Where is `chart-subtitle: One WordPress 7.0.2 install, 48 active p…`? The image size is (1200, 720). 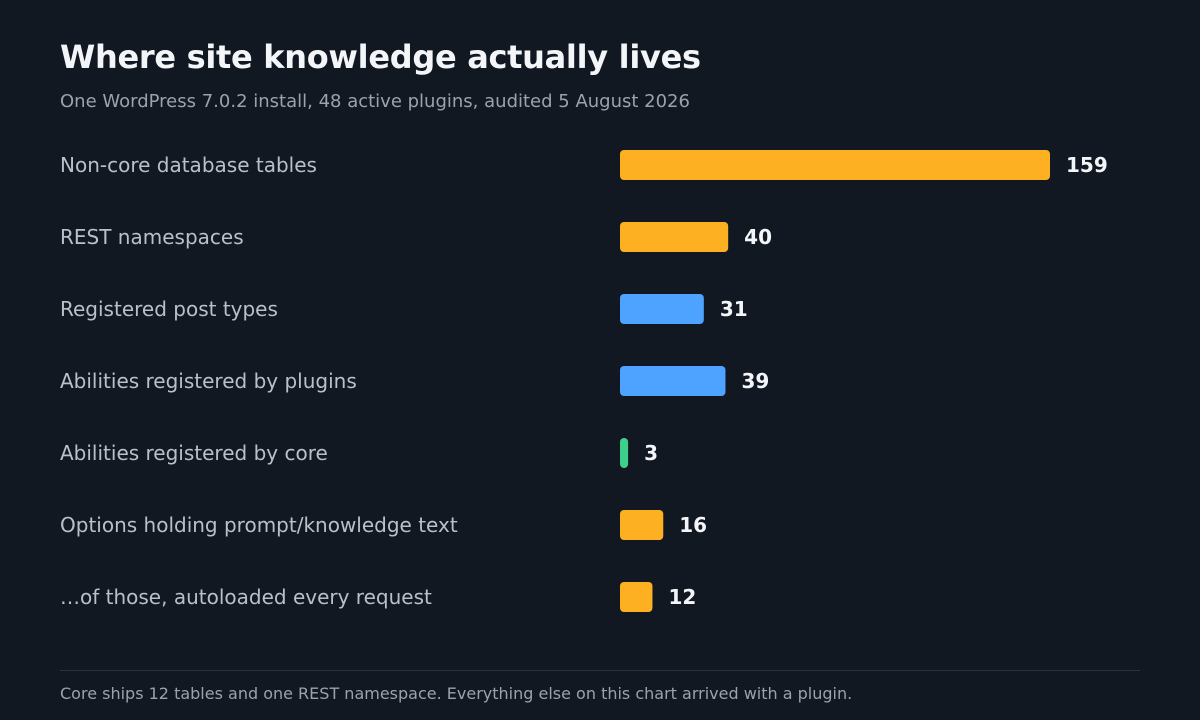
chart-subtitle: One WordPress 7.0.2 install, 48 active p… is located at coordinates (375, 101).